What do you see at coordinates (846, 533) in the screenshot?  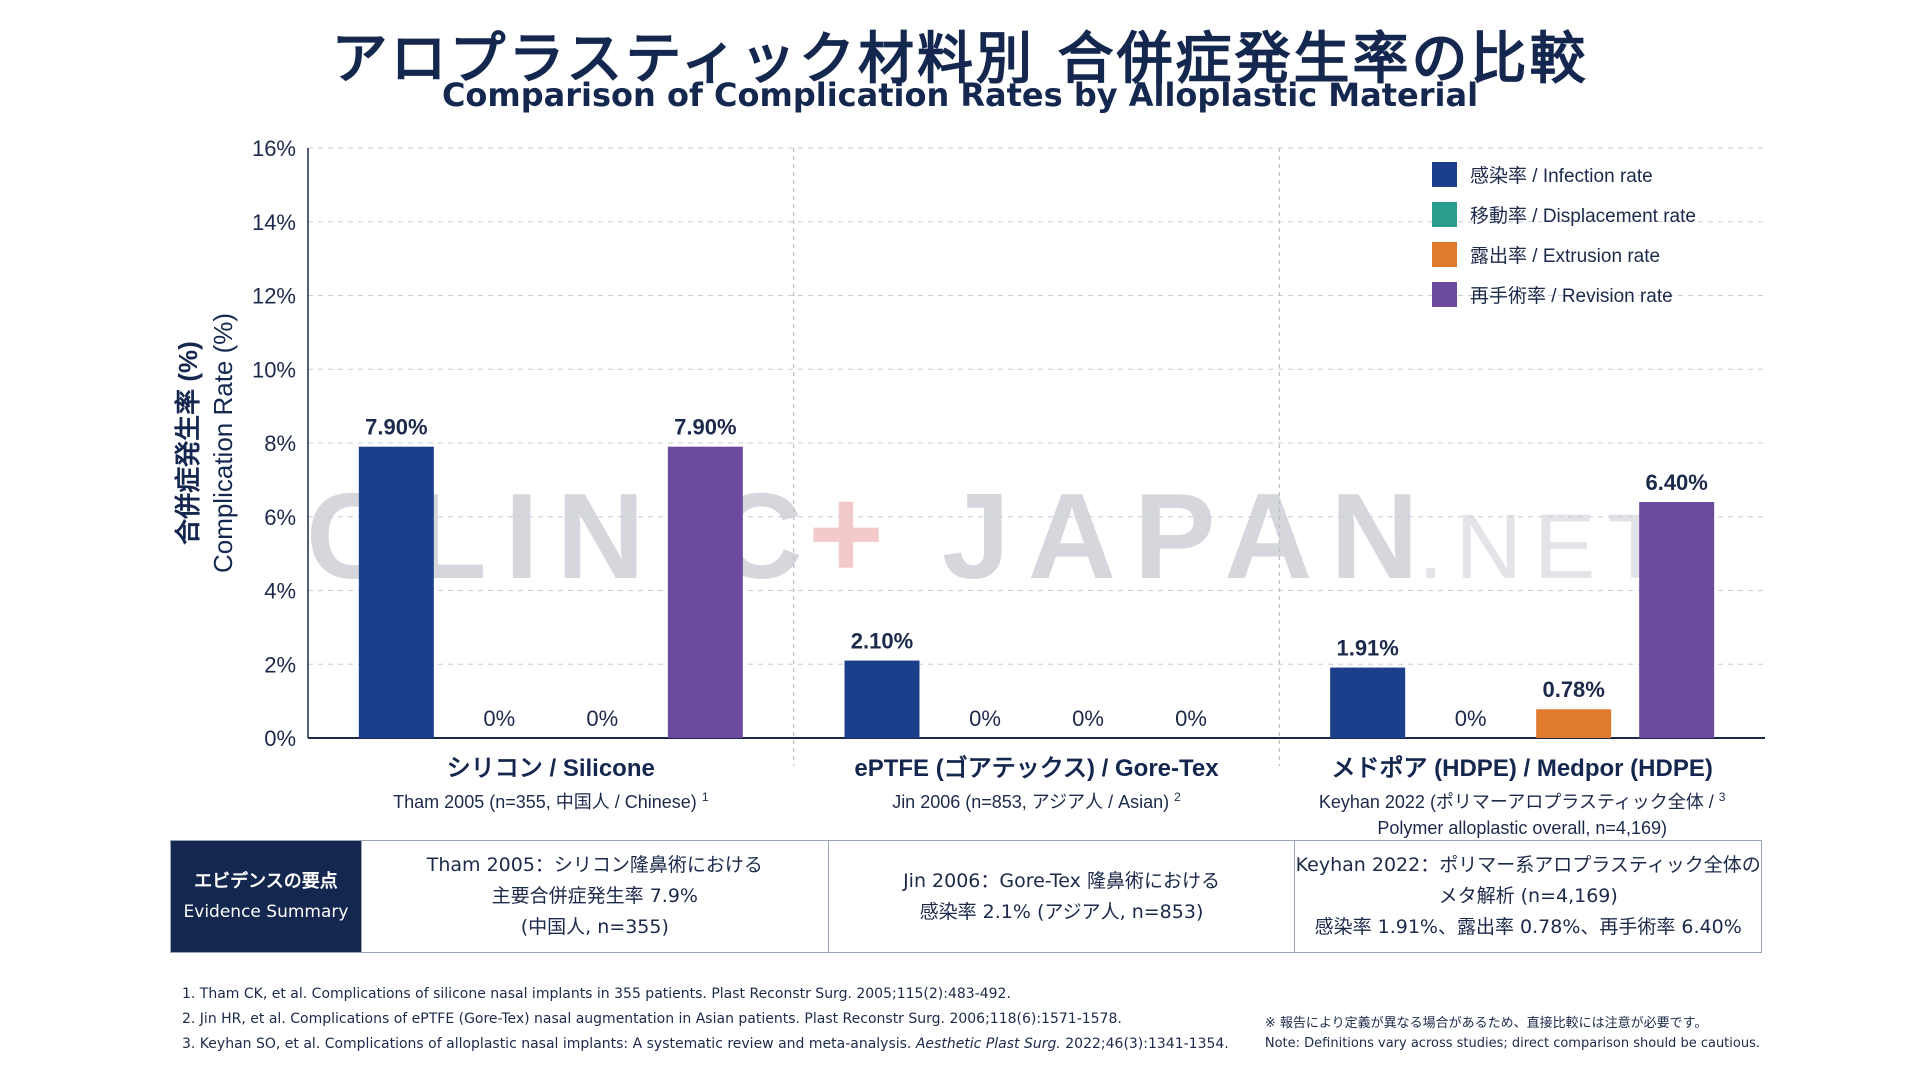 I see `watermark-plus: +` at bounding box center [846, 533].